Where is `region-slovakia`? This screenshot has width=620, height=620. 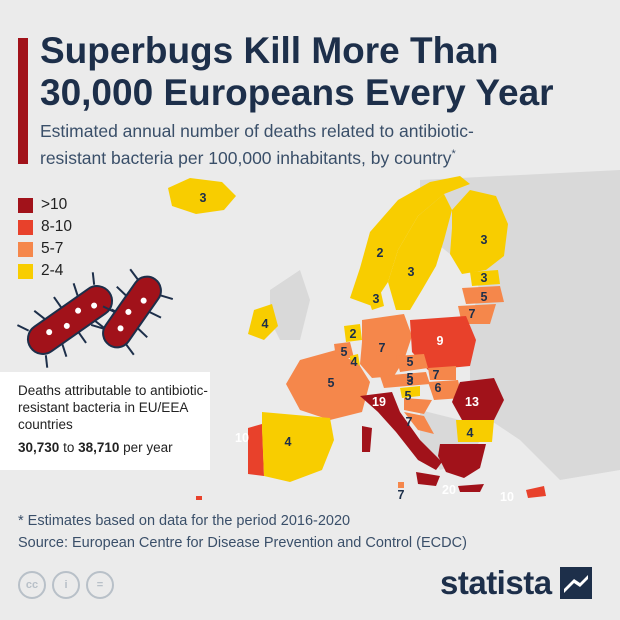 region-slovakia is located at coordinates (442, 373).